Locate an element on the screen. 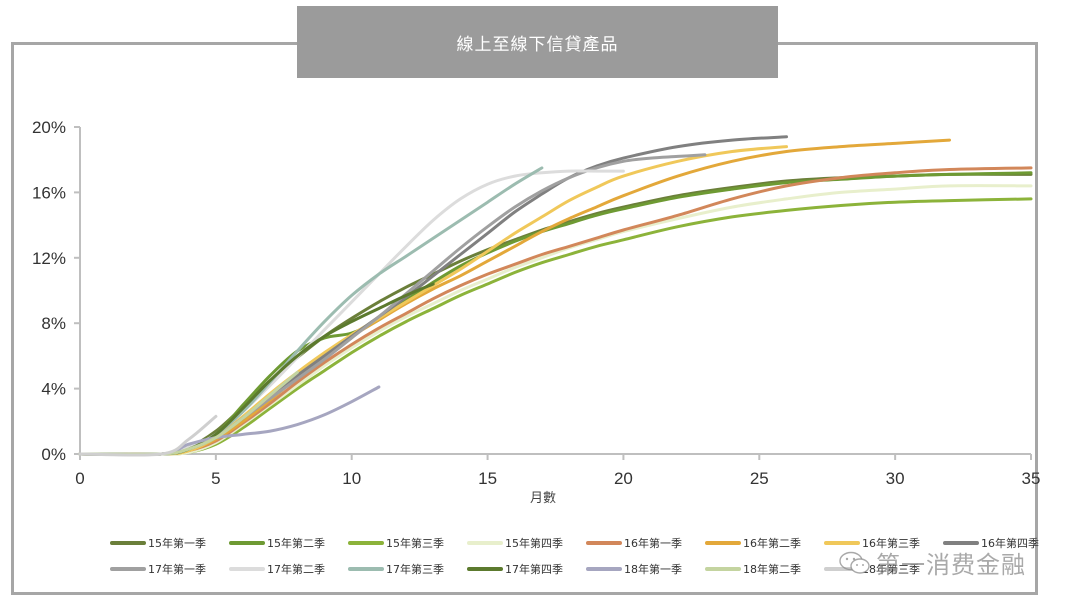 This screenshot has height=608, width=1080. y-tick-label: 4% is located at coordinates (53, 389).